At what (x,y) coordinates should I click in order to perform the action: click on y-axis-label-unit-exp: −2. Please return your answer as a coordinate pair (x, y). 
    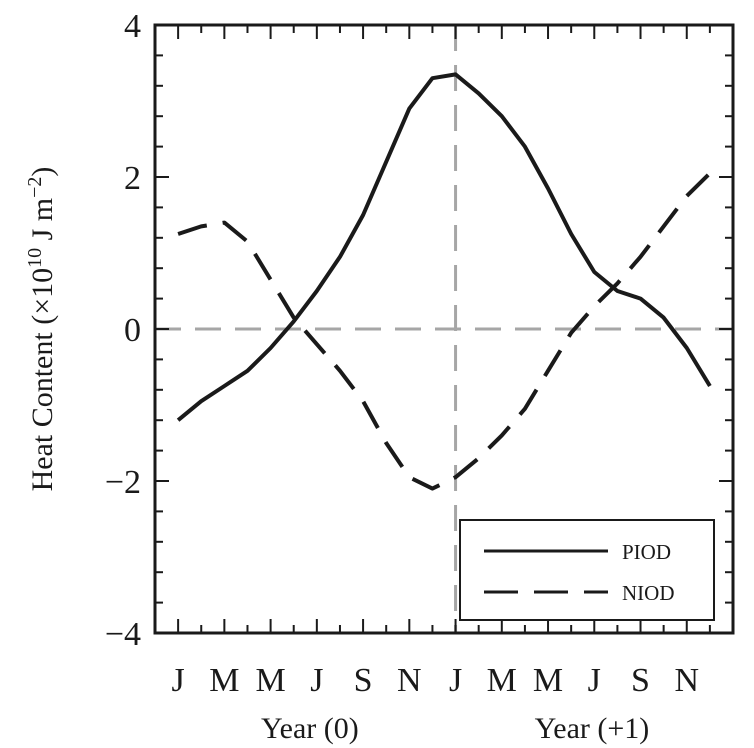
    Looking at the image, I should click on (35, 187).